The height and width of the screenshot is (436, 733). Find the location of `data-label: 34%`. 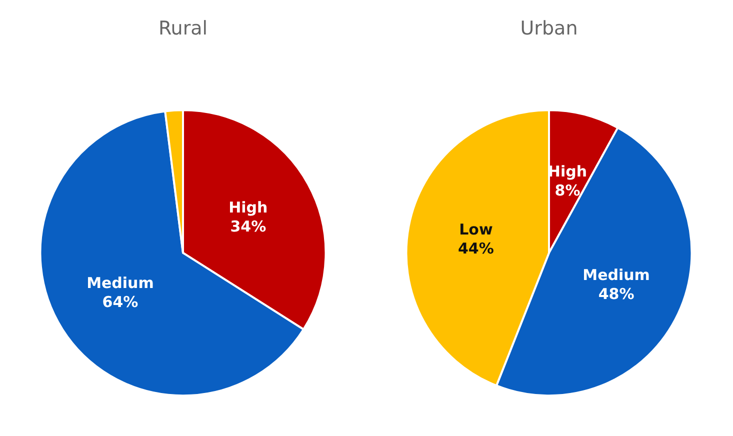

data-label: 34% is located at coordinates (248, 227).